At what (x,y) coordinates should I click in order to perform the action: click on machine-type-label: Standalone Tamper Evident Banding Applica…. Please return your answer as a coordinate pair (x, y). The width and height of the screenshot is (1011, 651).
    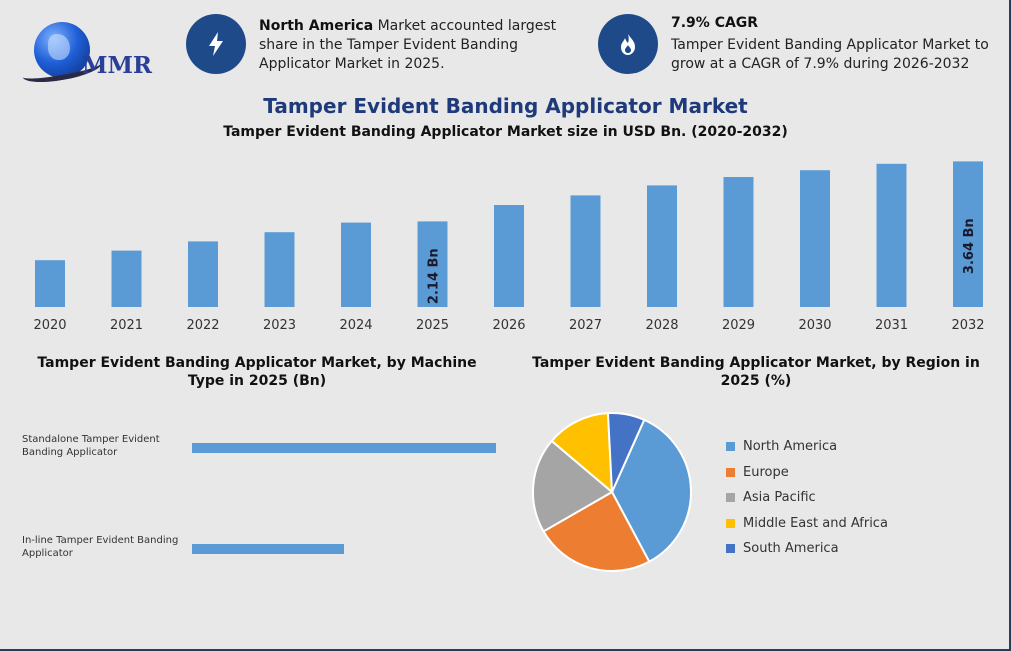
    Looking at the image, I should click on (91, 446).